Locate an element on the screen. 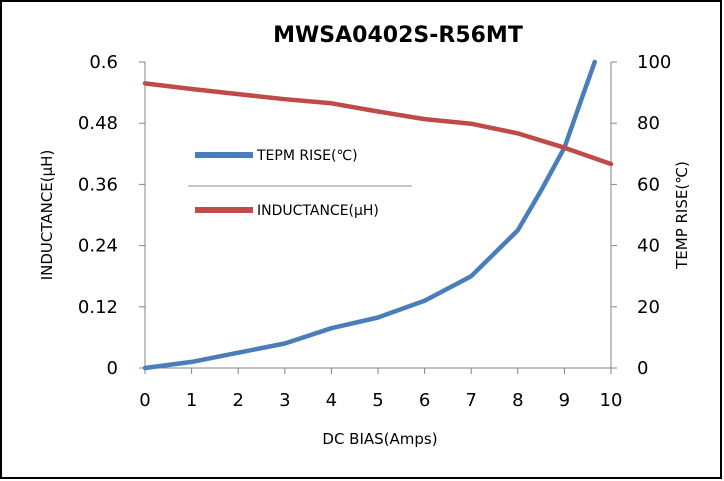 This screenshot has width=724, height=481. y-left-tick-label: 0.12 is located at coordinates (98, 307).